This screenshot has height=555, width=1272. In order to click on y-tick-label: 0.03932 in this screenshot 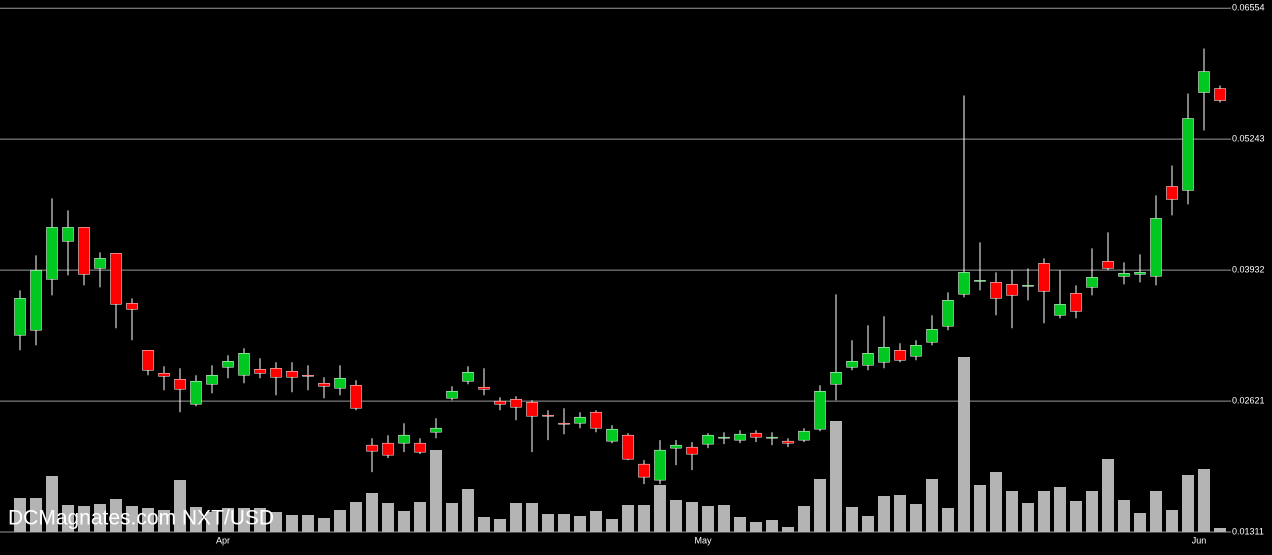, I will do `click(1248, 270)`.